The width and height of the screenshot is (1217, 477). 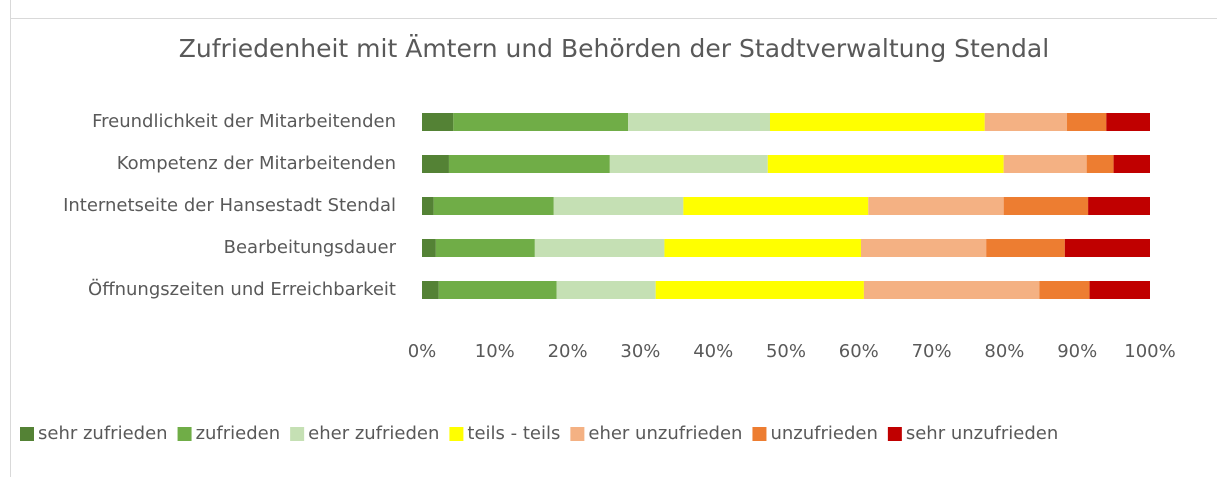 I want to click on x-tick-label: 50%, so click(x=786, y=351).